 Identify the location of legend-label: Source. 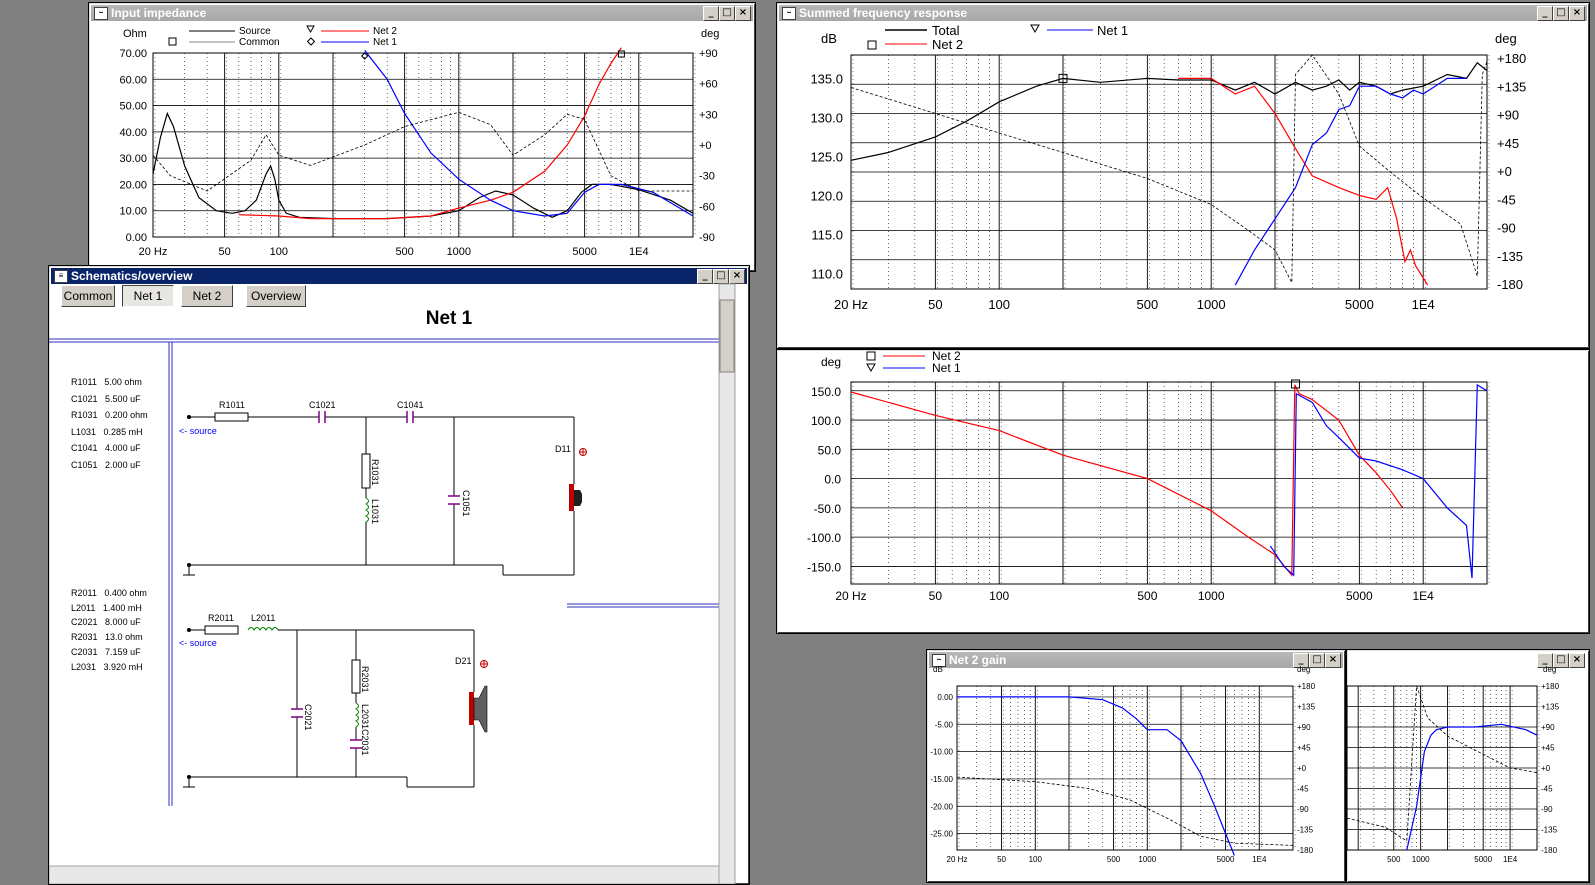
(255, 31).